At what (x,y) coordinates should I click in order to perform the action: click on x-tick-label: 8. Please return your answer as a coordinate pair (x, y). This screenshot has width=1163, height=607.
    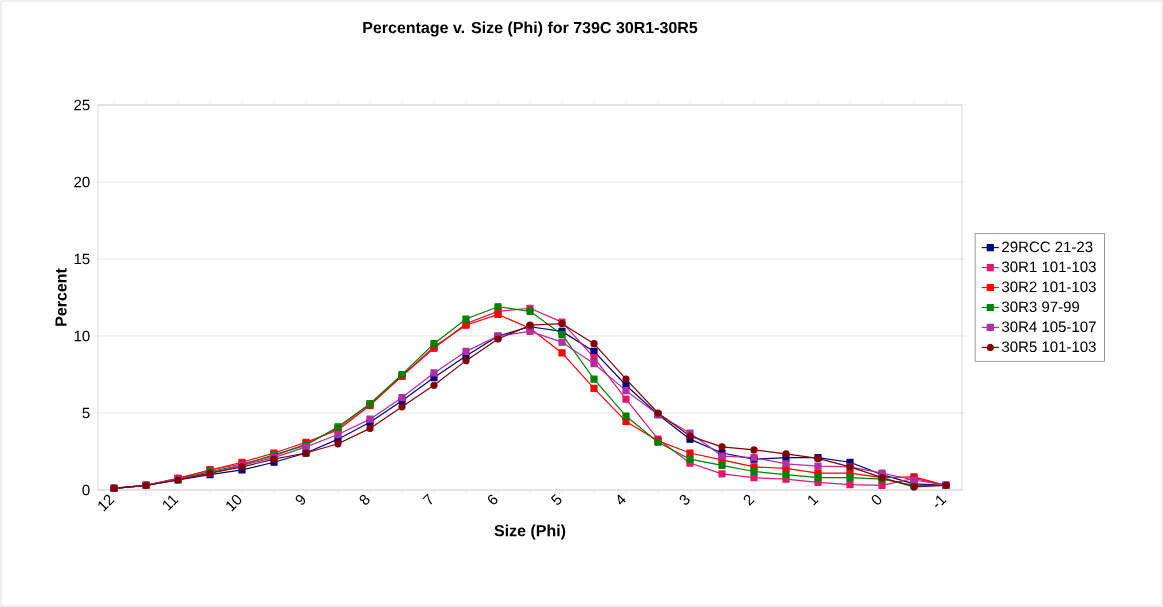
    Looking at the image, I should click on (364, 499).